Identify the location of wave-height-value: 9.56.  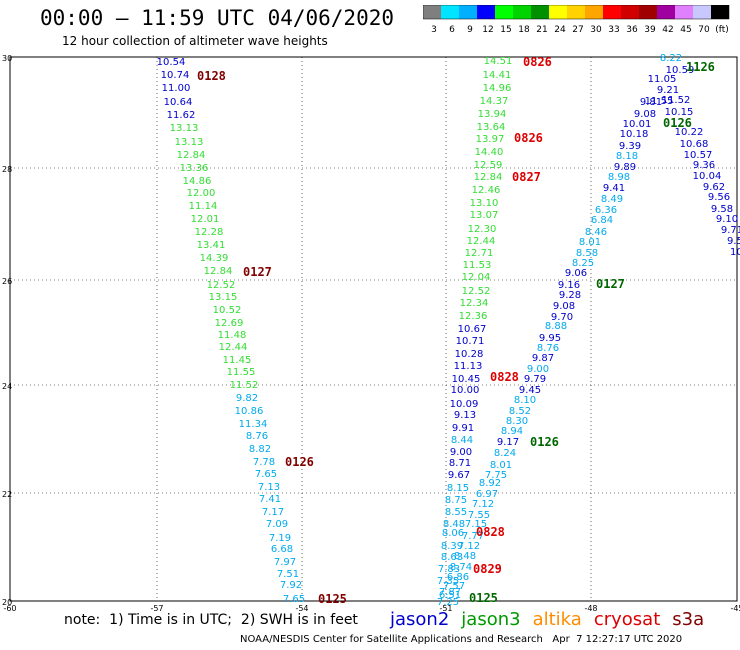
(719, 197).